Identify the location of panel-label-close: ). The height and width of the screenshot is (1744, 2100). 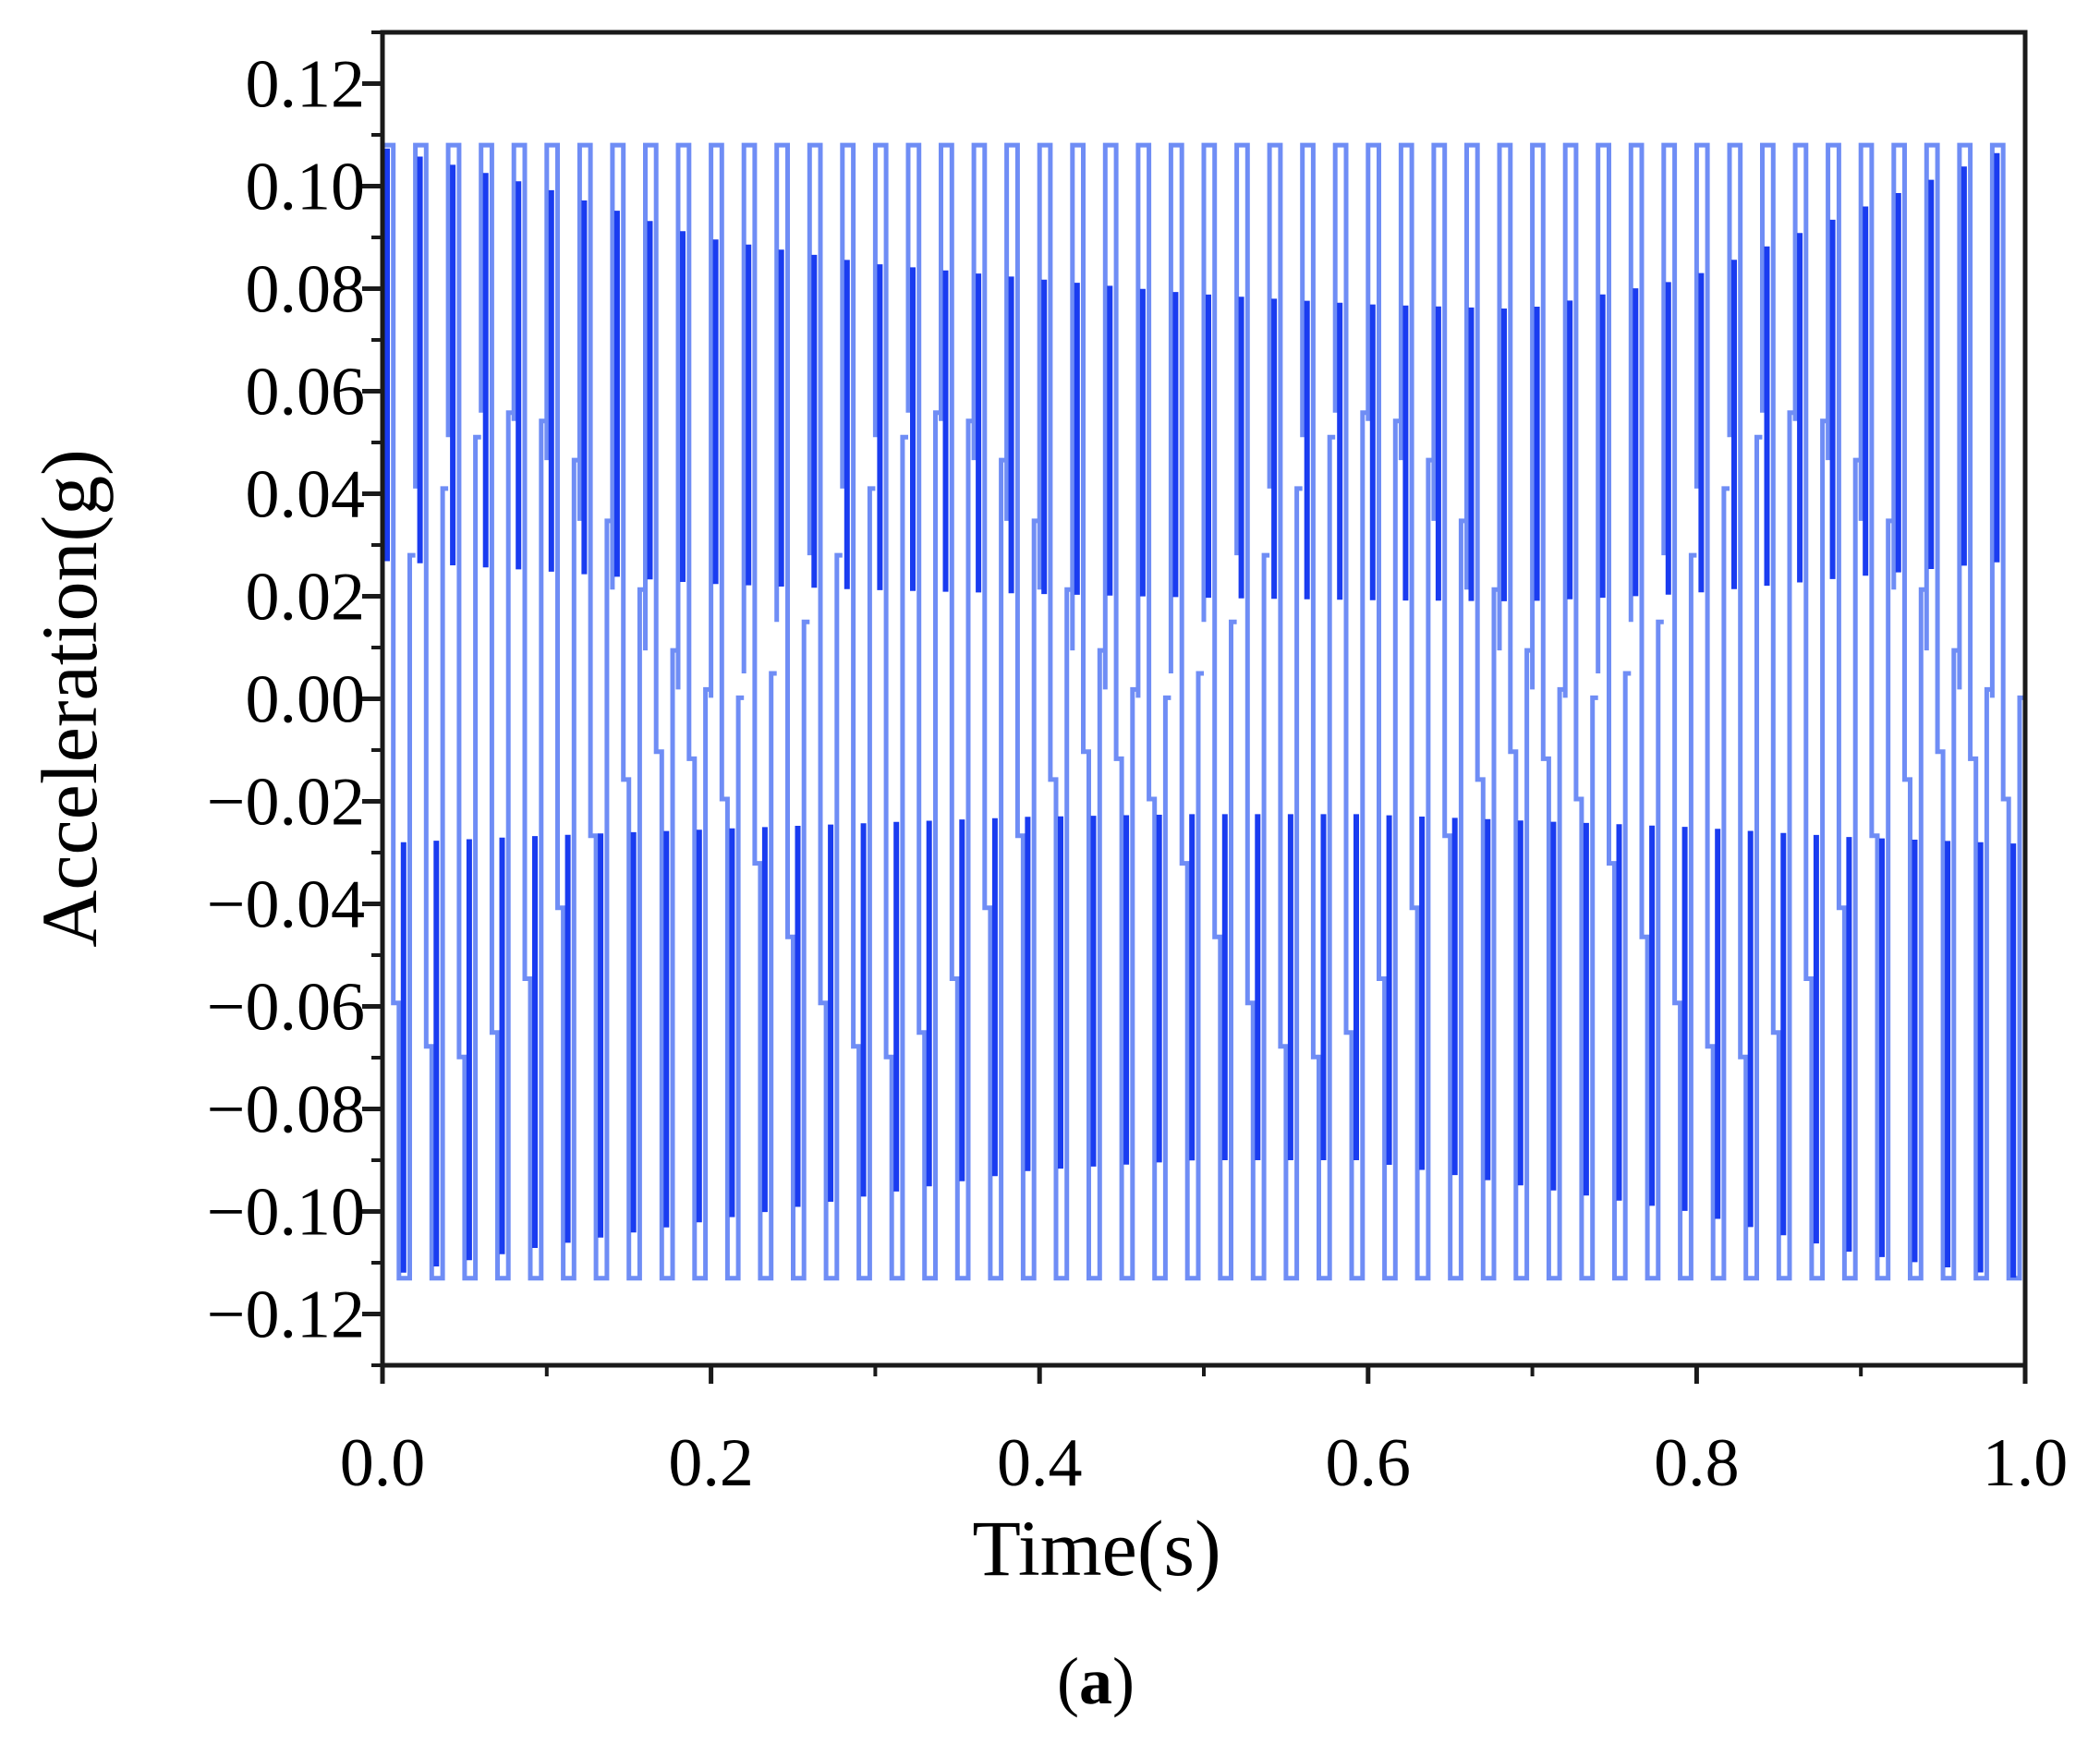
(1124, 1681).